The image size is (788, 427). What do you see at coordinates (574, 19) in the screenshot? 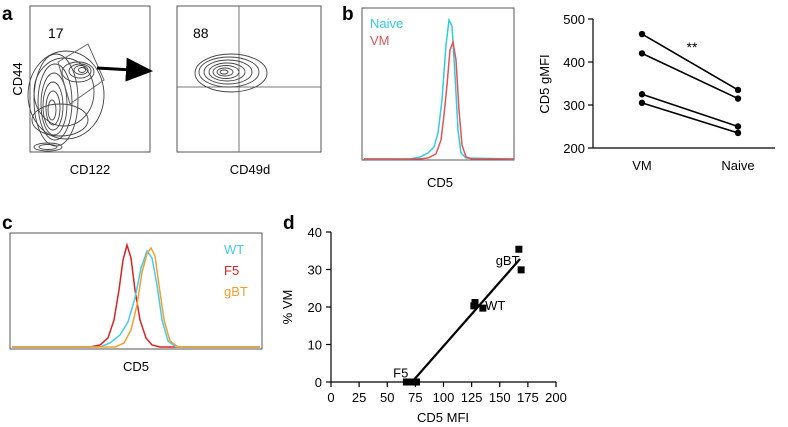
I see `paired-ytick-label: 500` at bounding box center [574, 19].